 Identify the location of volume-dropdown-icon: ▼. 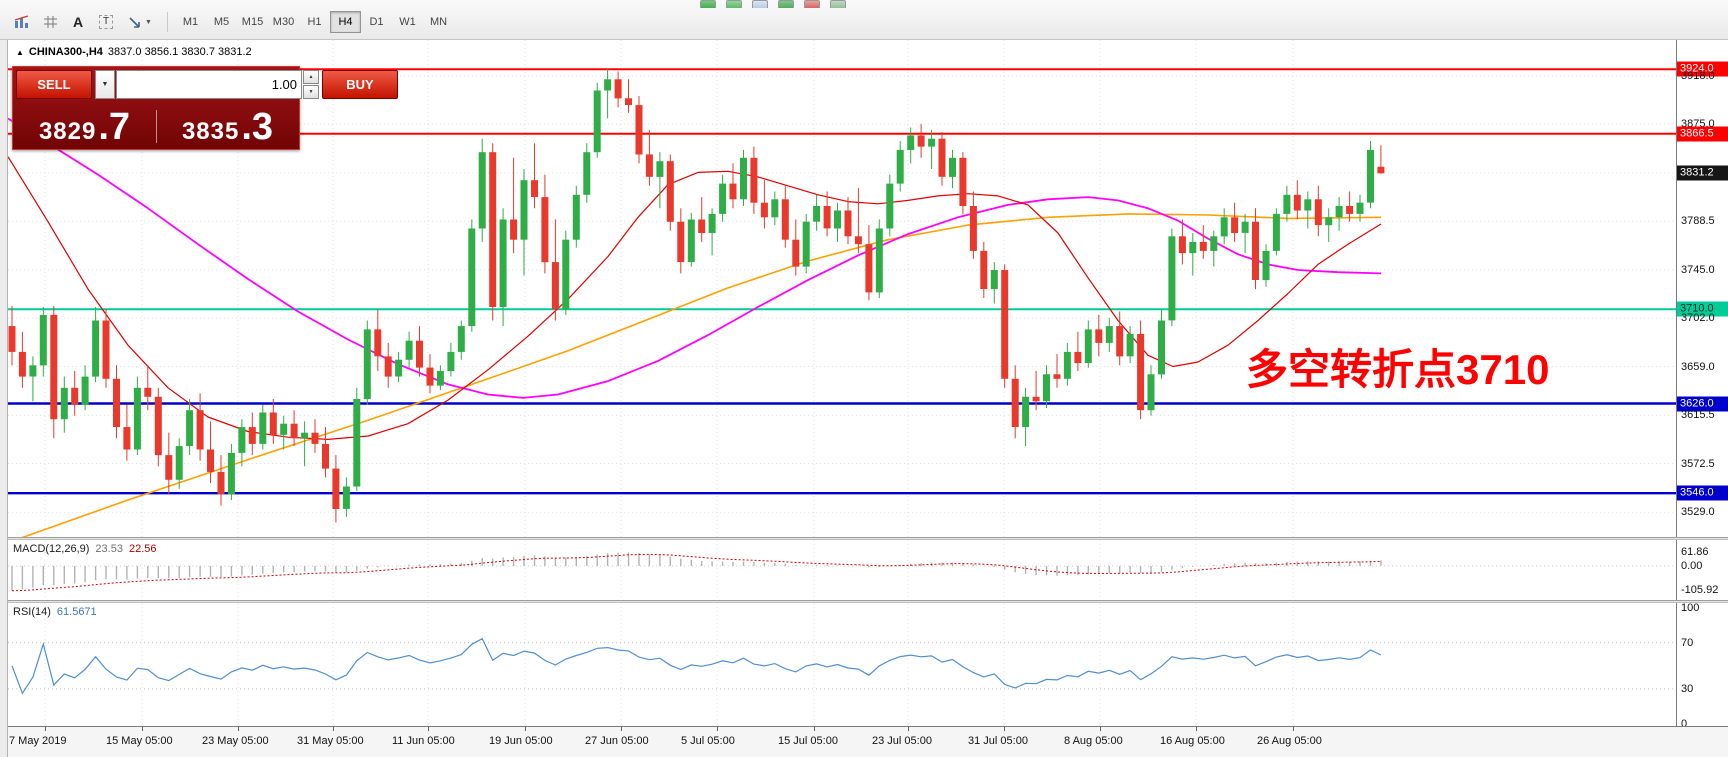
(105, 84).